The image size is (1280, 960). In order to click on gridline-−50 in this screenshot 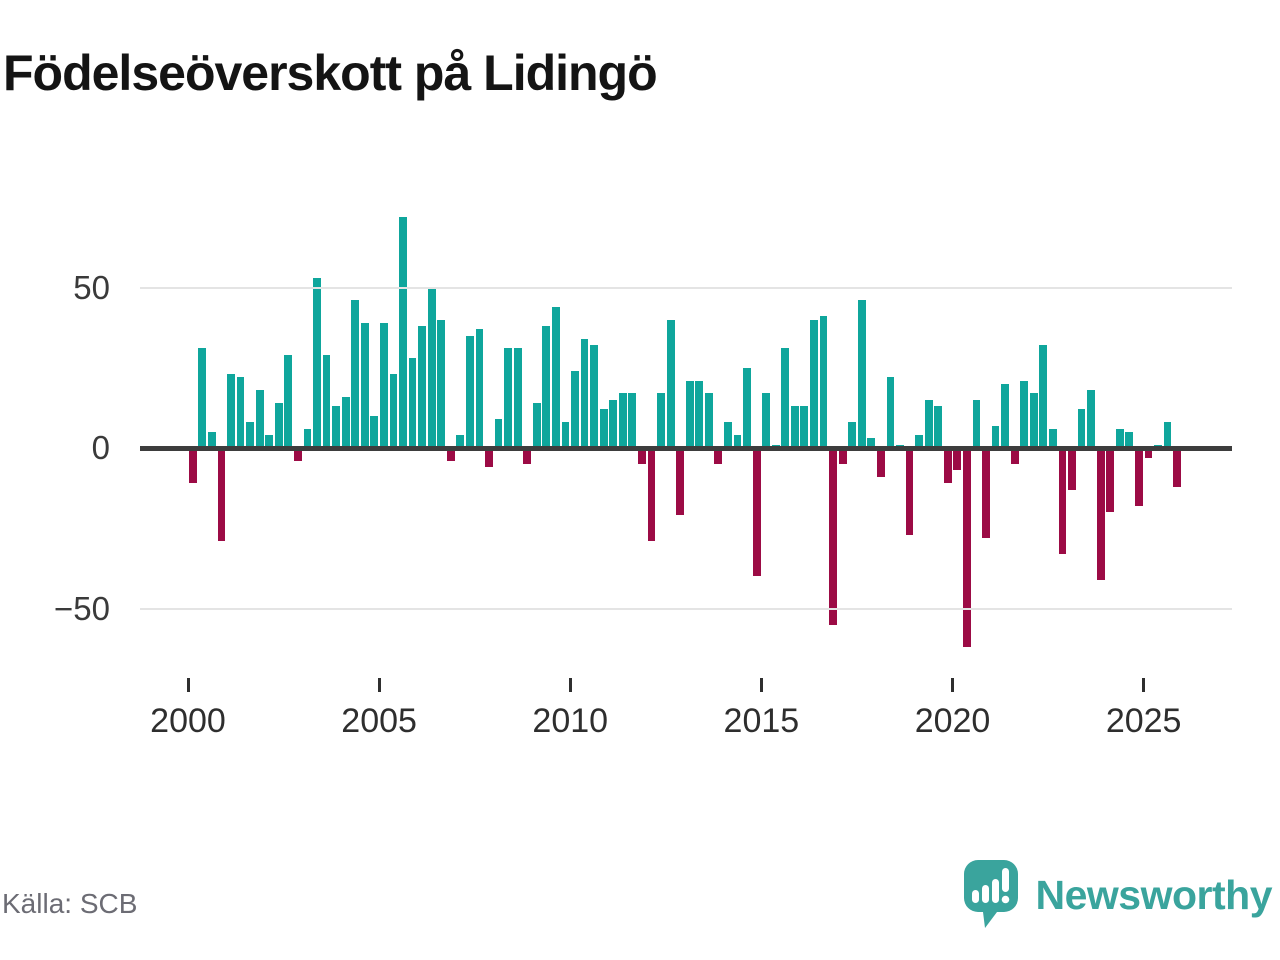, I will do `click(686, 608)`.